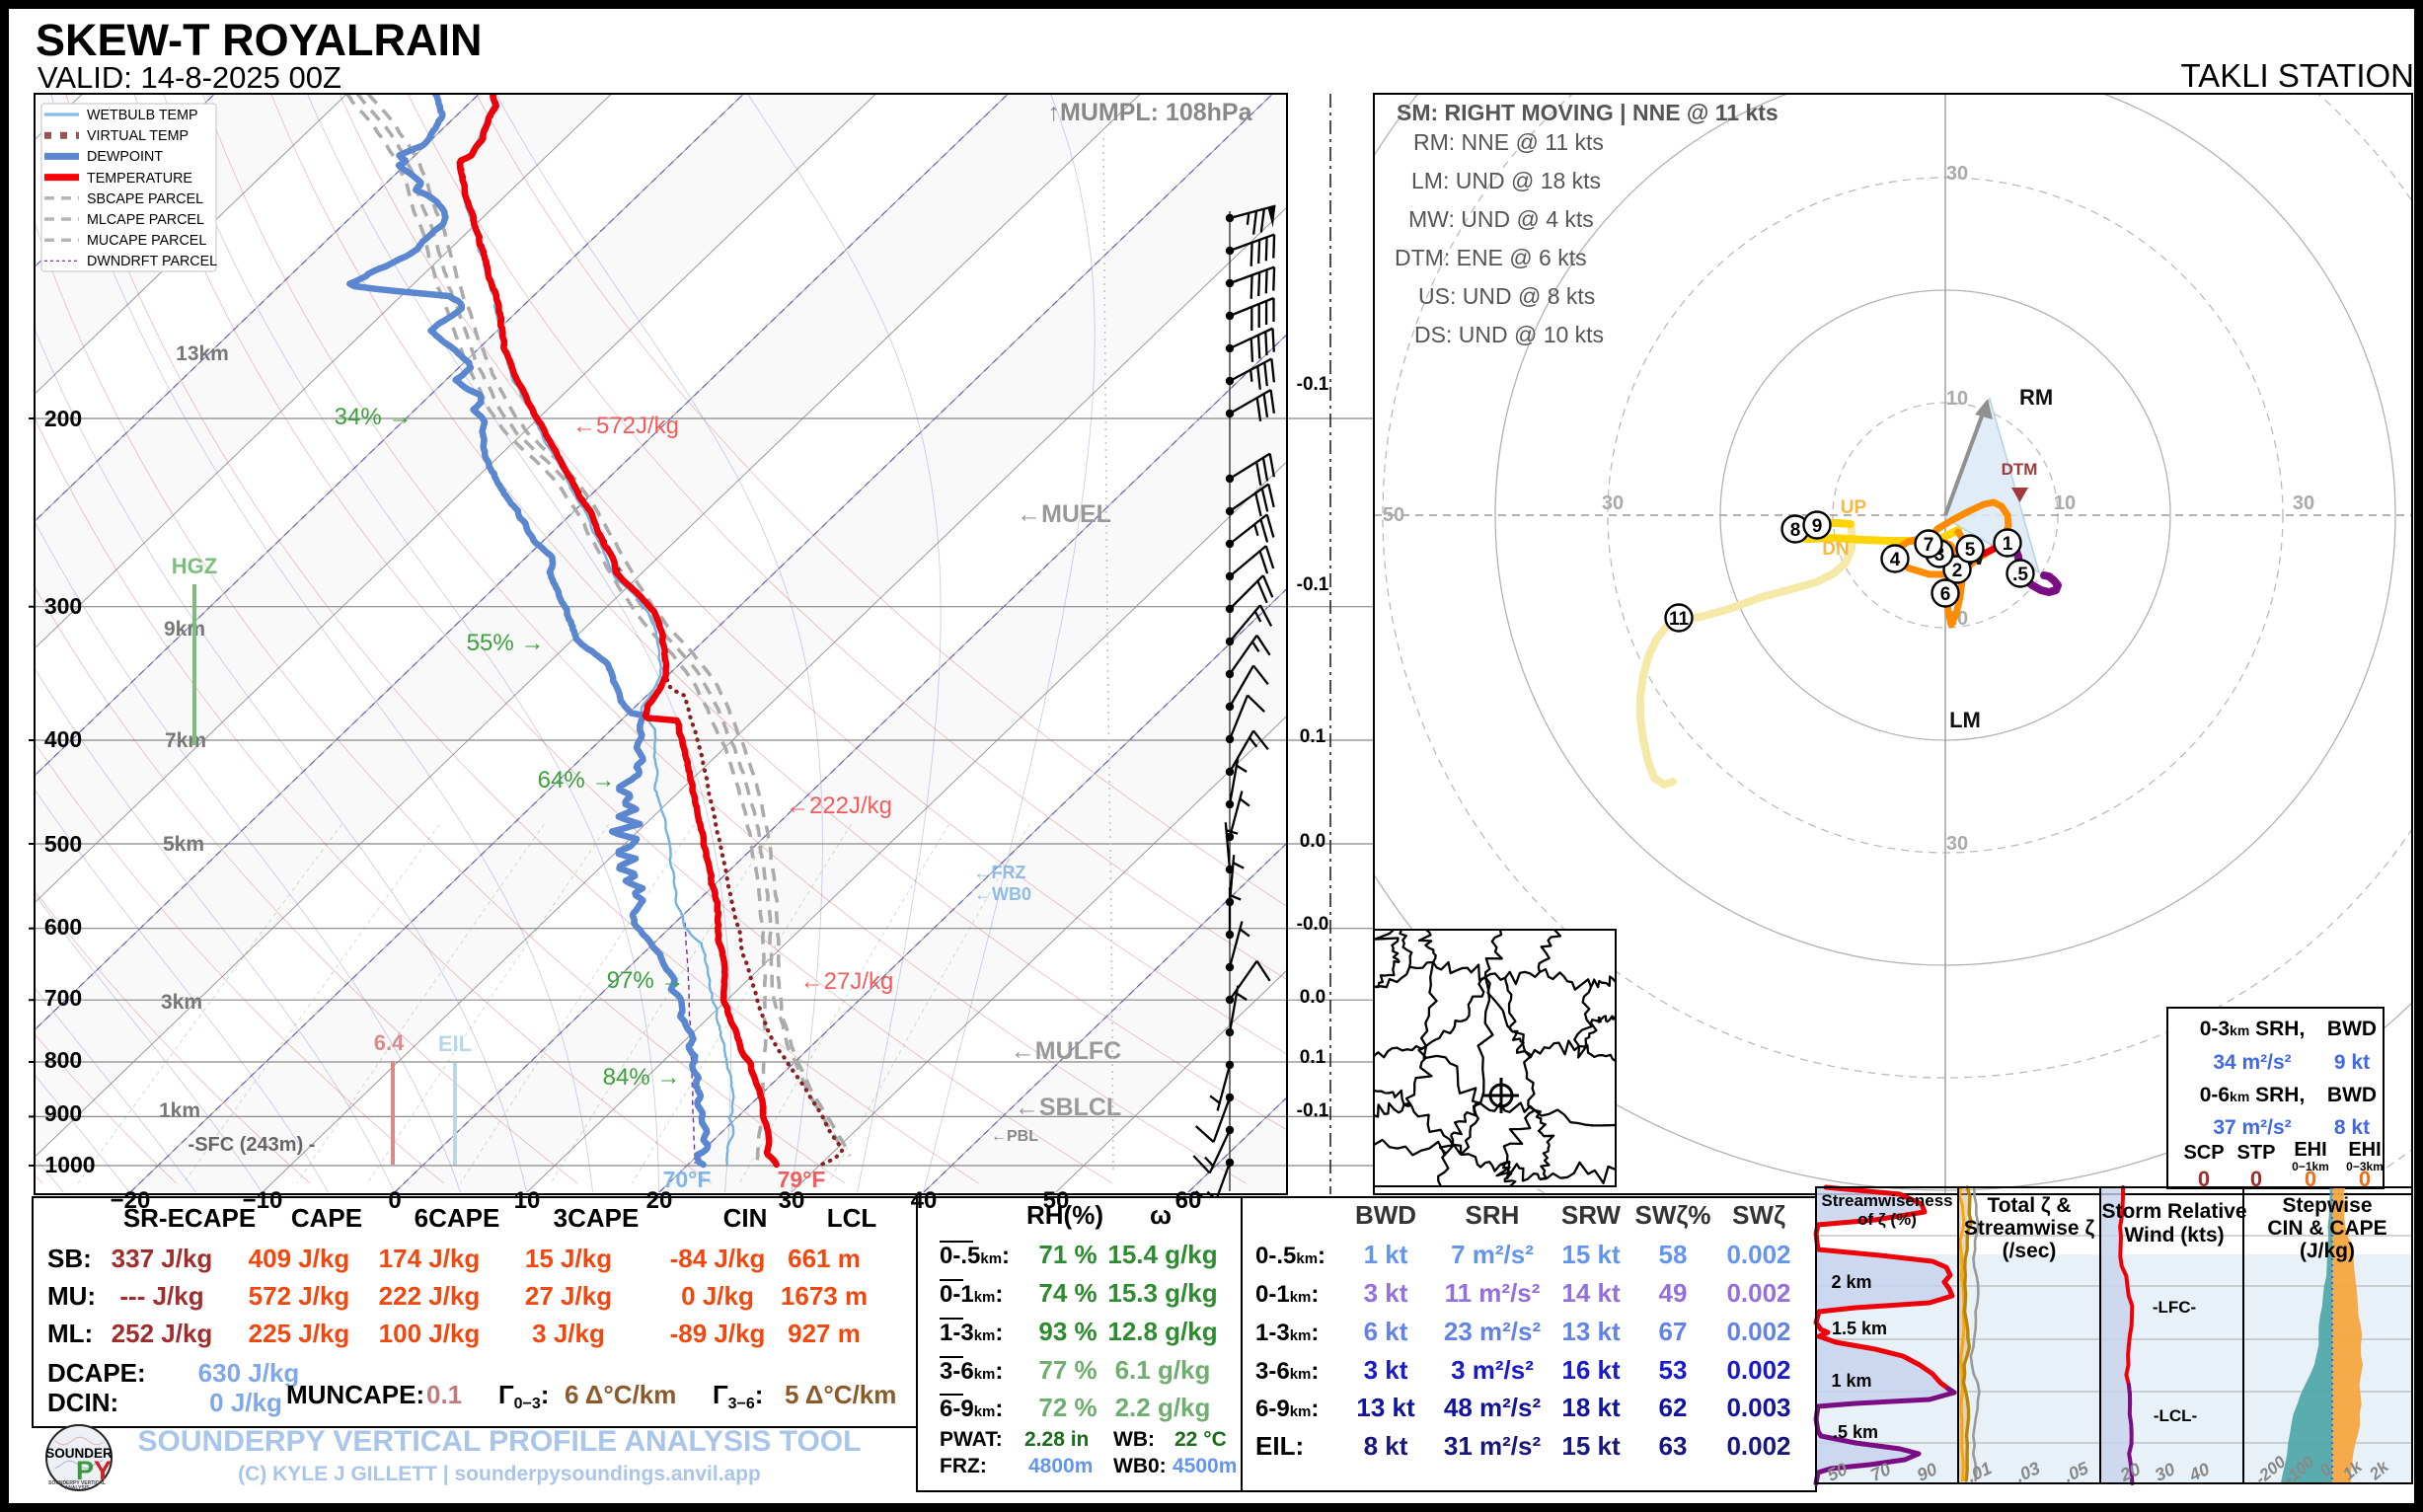 This screenshot has height=1512, width=2423. Describe the element at coordinates (964, 1466) in the screenshot. I see `svg-text: FRZ:` at that location.